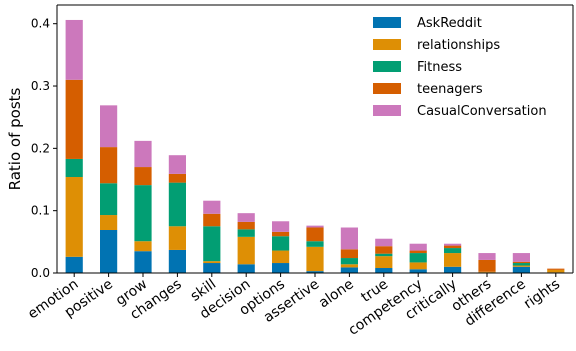 This screenshot has width=576, height=351. What do you see at coordinates (387, 22) in the screenshot?
I see `legend-swatch-AskReddit` at bounding box center [387, 22].